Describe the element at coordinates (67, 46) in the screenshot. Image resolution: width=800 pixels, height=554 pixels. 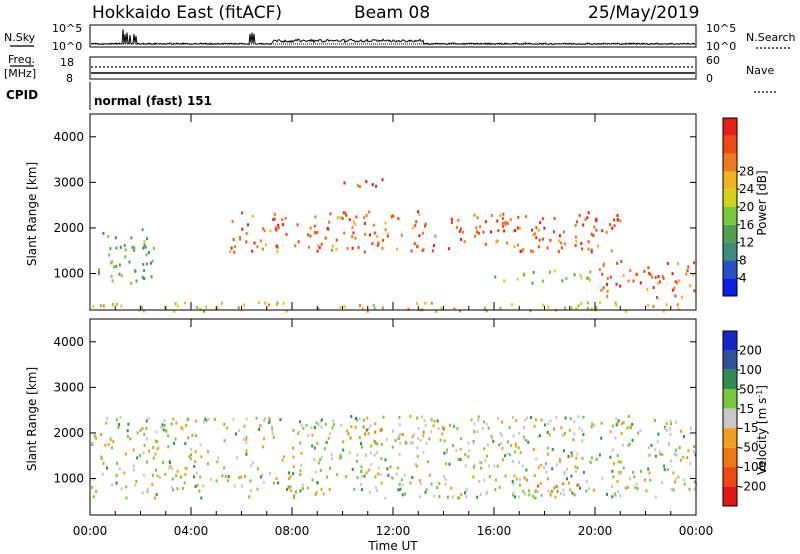
I see `nsky-tick-bottom: 10^0` at that location.